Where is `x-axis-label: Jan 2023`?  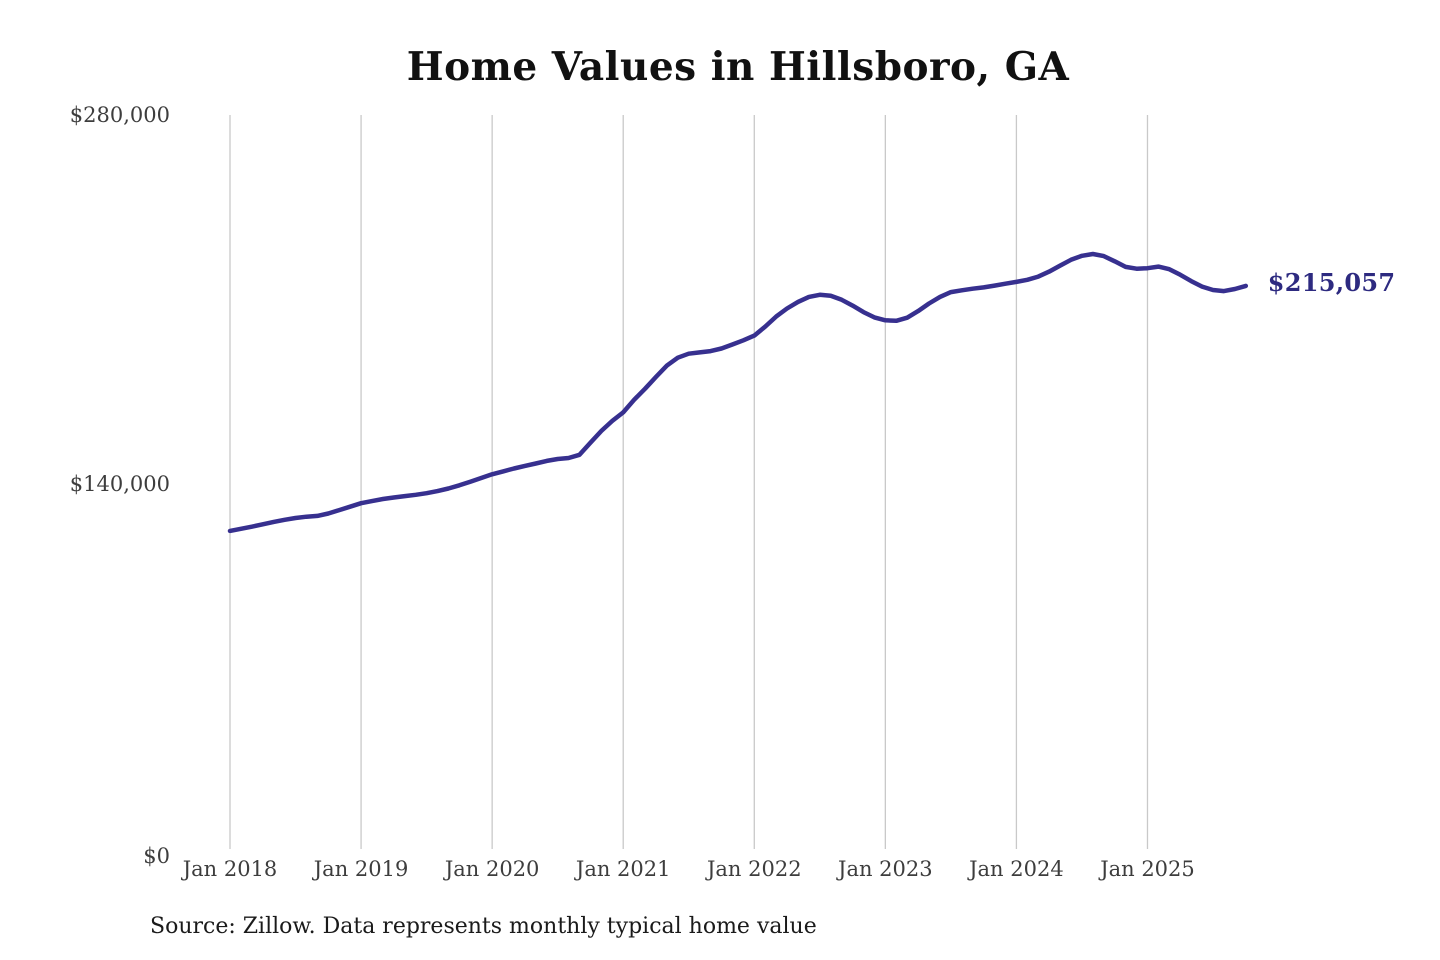 x-axis-label: Jan 2023 is located at coordinates (885, 869).